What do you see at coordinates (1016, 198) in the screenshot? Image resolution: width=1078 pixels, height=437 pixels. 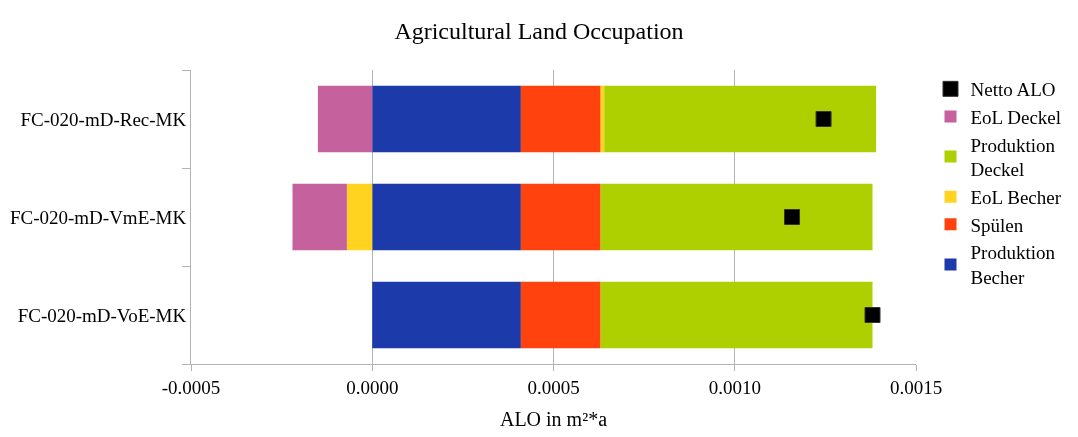 I see `legend-label: EoL Becher` at bounding box center [1016, 198].